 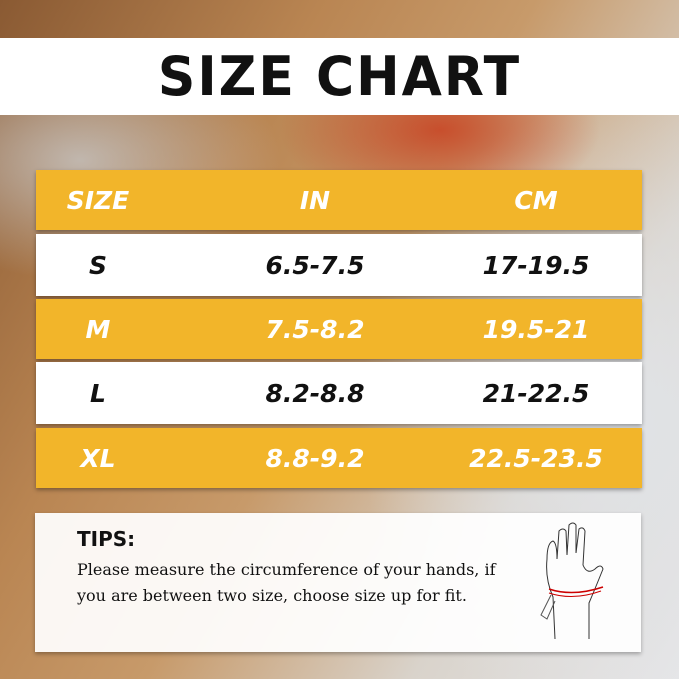 I want to click on table-row: M 7.5-8.2 19.5-21, so click(x=339, y=329).